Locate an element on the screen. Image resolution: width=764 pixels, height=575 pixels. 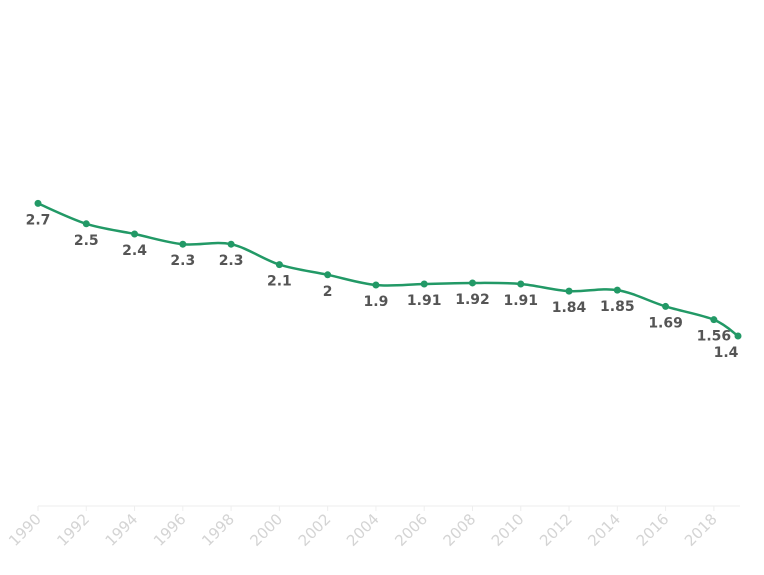
data-label: 1.9 is located at coordinates (376, 302).